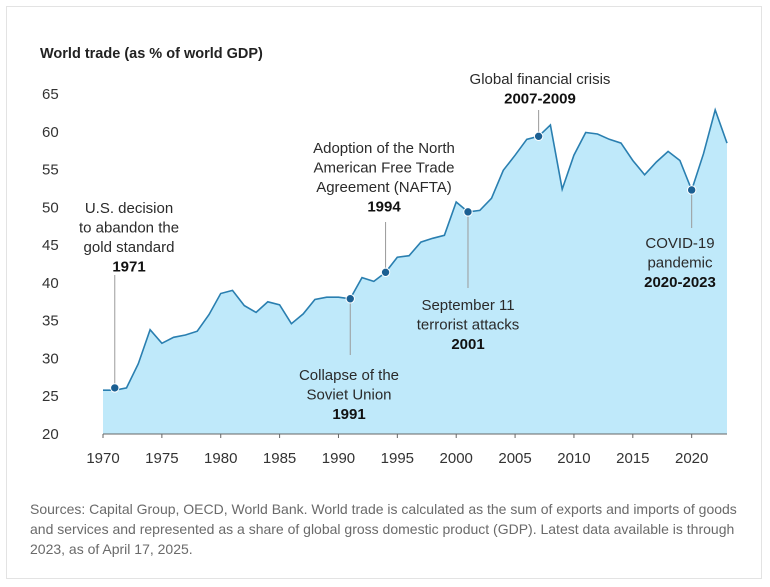 Image resolution: width=770 pixels, height=587 pixels. What do you see at coordinates (384, 187) in the screenshot?
I see `annotation-text: Agreement (NAFTA)` at bounding box center [384, 187].